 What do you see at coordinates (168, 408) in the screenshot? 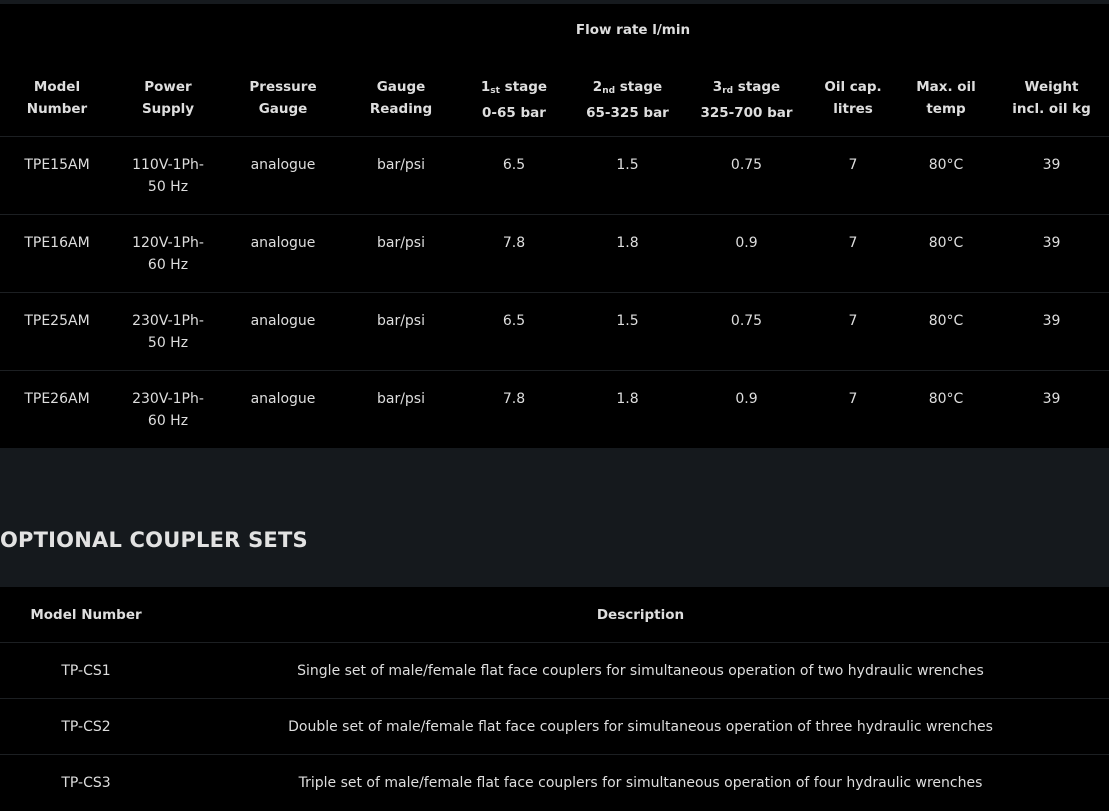
I see `cell-power: 230V-1Ph- 60 Hz` at bounding box center [168, 408].